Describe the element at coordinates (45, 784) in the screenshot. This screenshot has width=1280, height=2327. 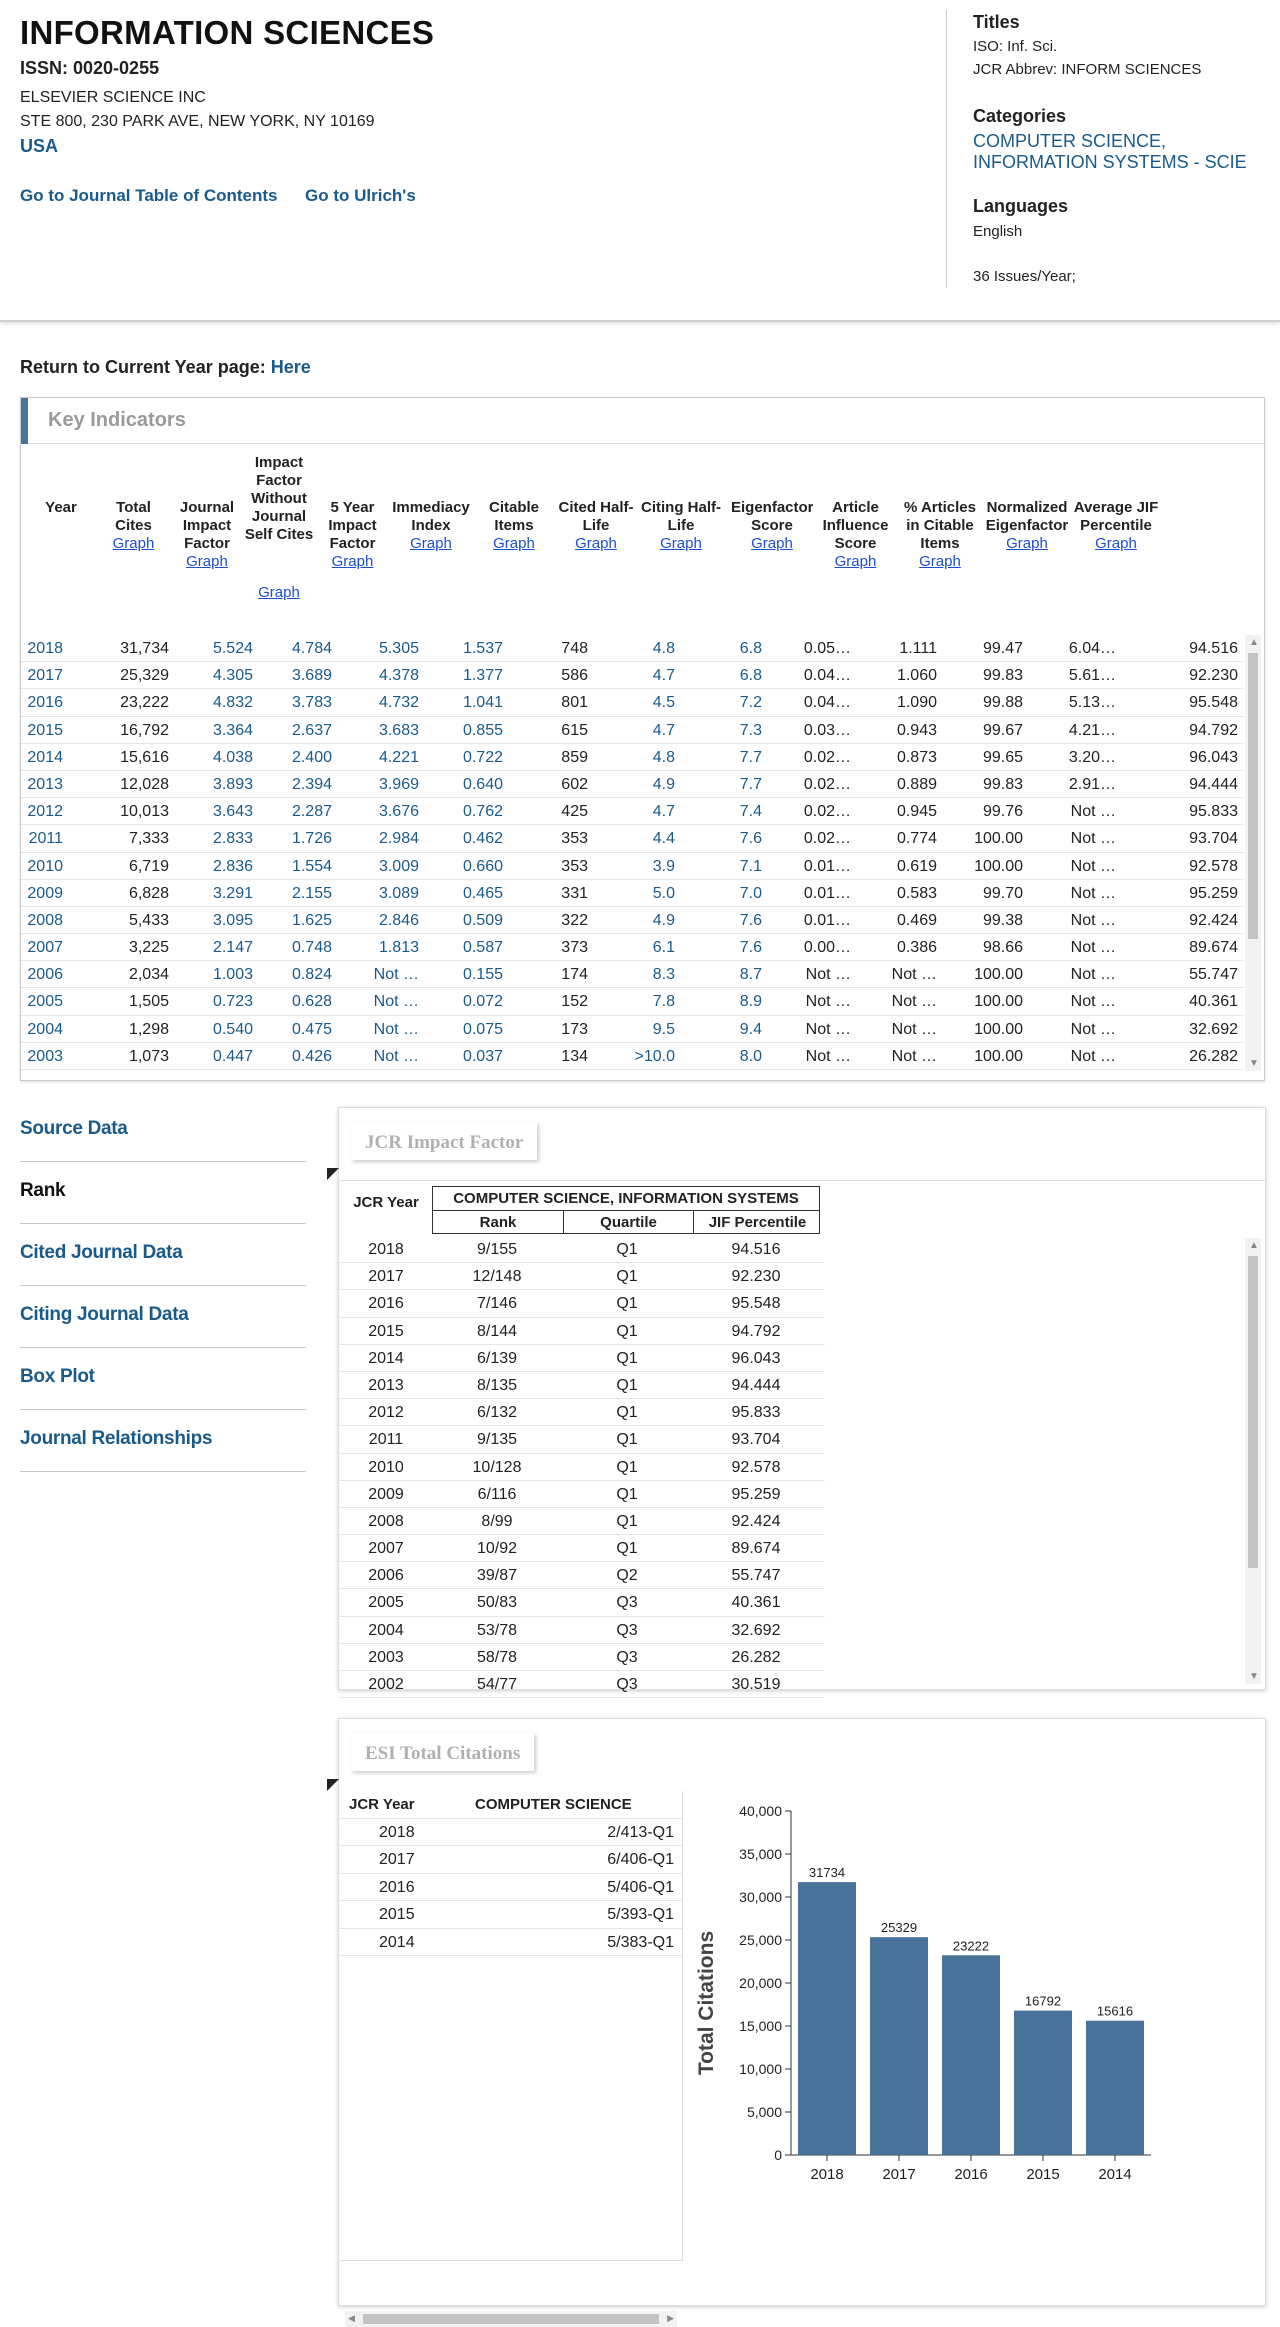
I see `year-link: 2013` at that location.